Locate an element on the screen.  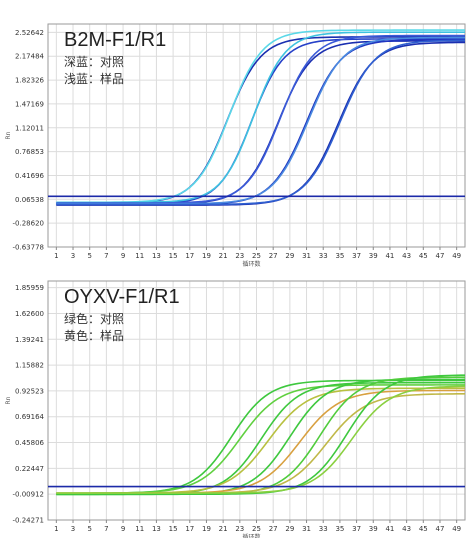
y-tick-label: -0.28620 is located at coordinates (28, 224).